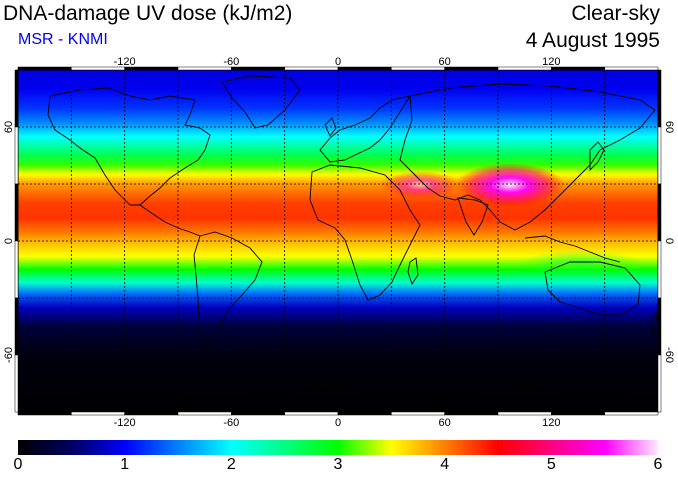 This screenshot has width=678, height=480. Describe the element at coordinates (125, 62) in the screenshot. I see `longitude-label-top: -120` at that location.